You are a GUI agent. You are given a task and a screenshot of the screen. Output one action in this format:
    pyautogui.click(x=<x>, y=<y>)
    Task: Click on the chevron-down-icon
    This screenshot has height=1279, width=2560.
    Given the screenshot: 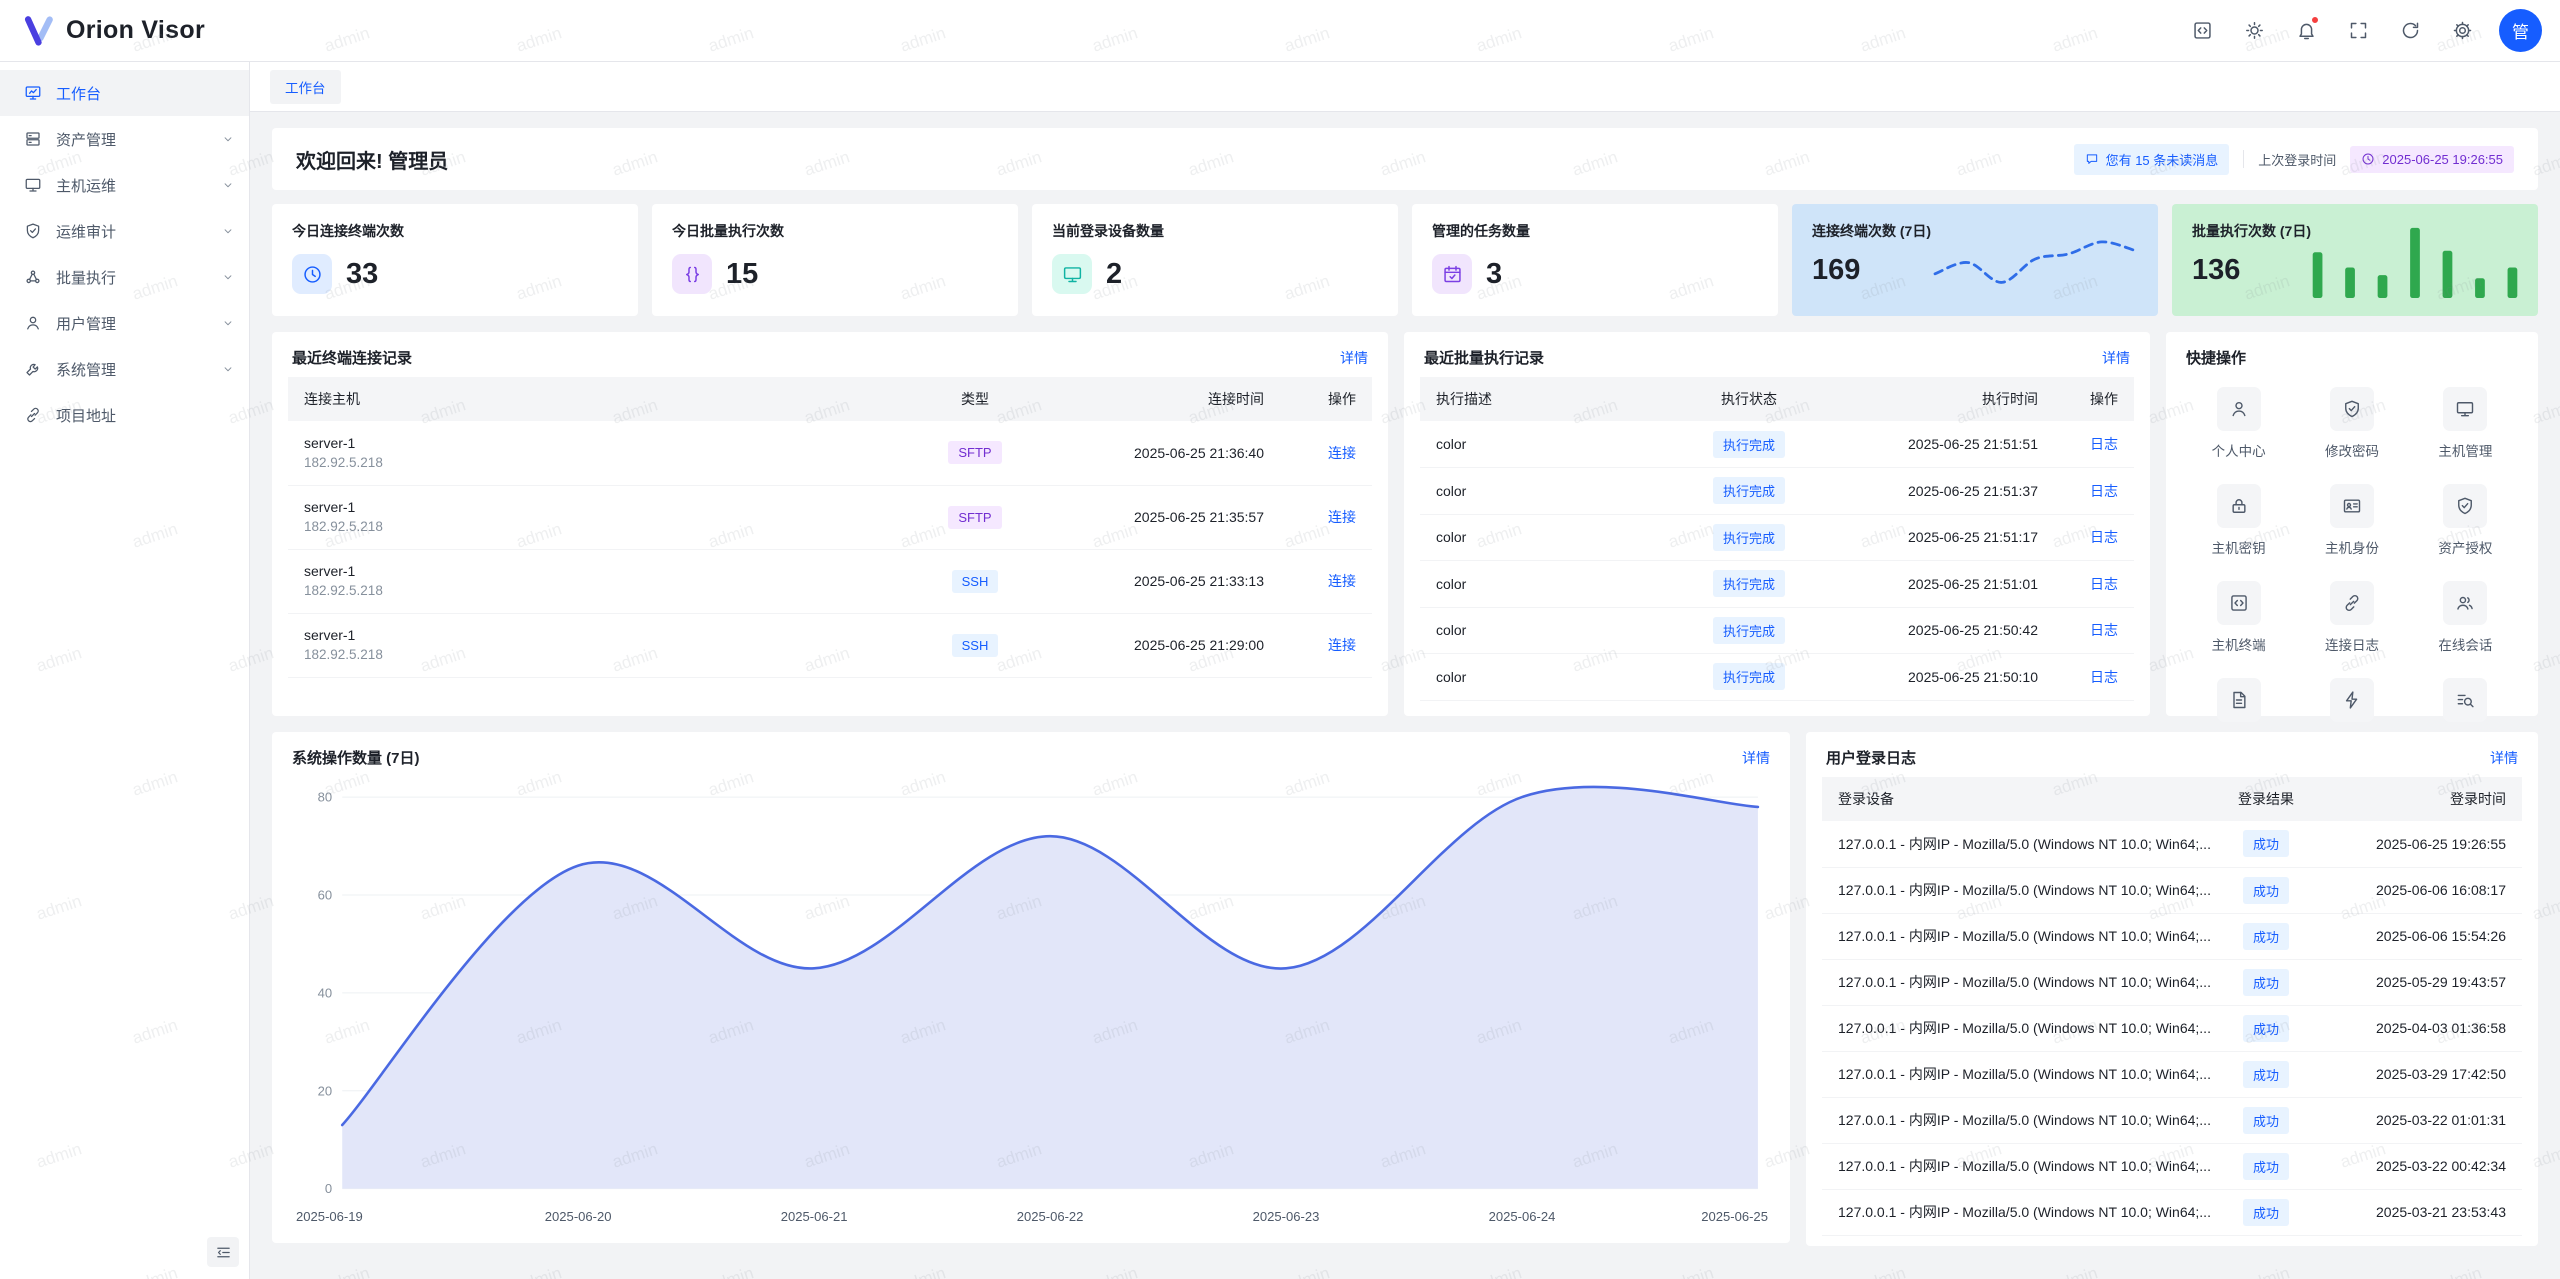 What is the action you would take?
    pyautogui.click(x=228, y=369)
    